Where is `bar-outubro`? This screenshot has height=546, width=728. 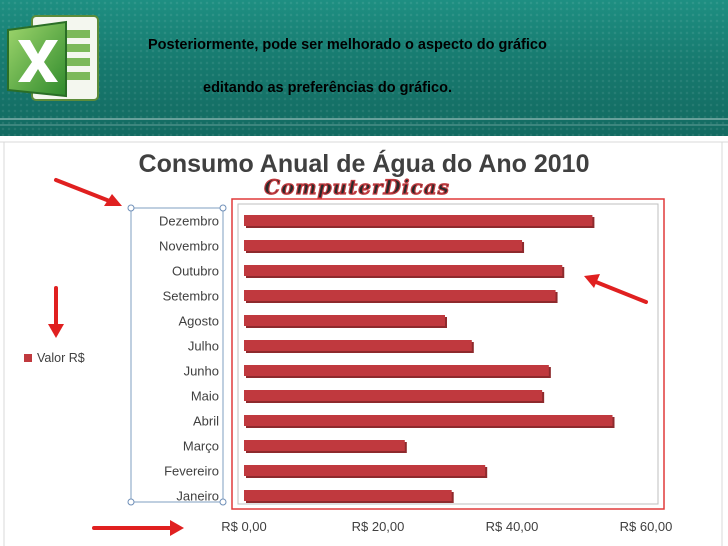
bar-outubro is located at coordinates (403, 270).